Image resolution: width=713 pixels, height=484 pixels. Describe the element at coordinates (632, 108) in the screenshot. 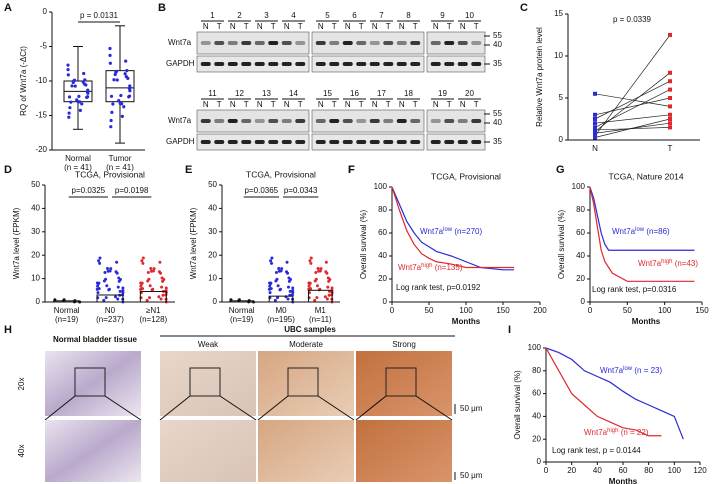

I see `pair-line` at that location.